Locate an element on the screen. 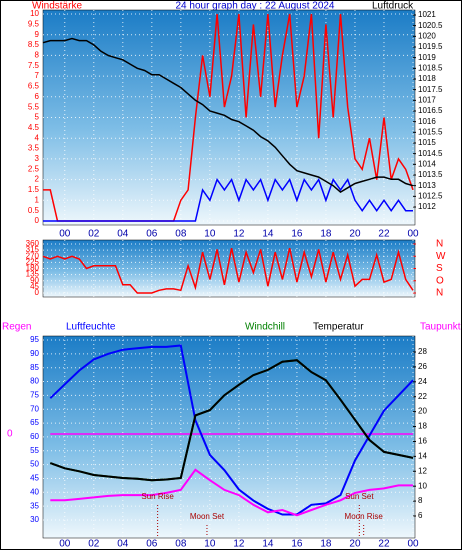 The image size is (462, 550). y2-tick-label: 10 is located at coordinates (422, 485).